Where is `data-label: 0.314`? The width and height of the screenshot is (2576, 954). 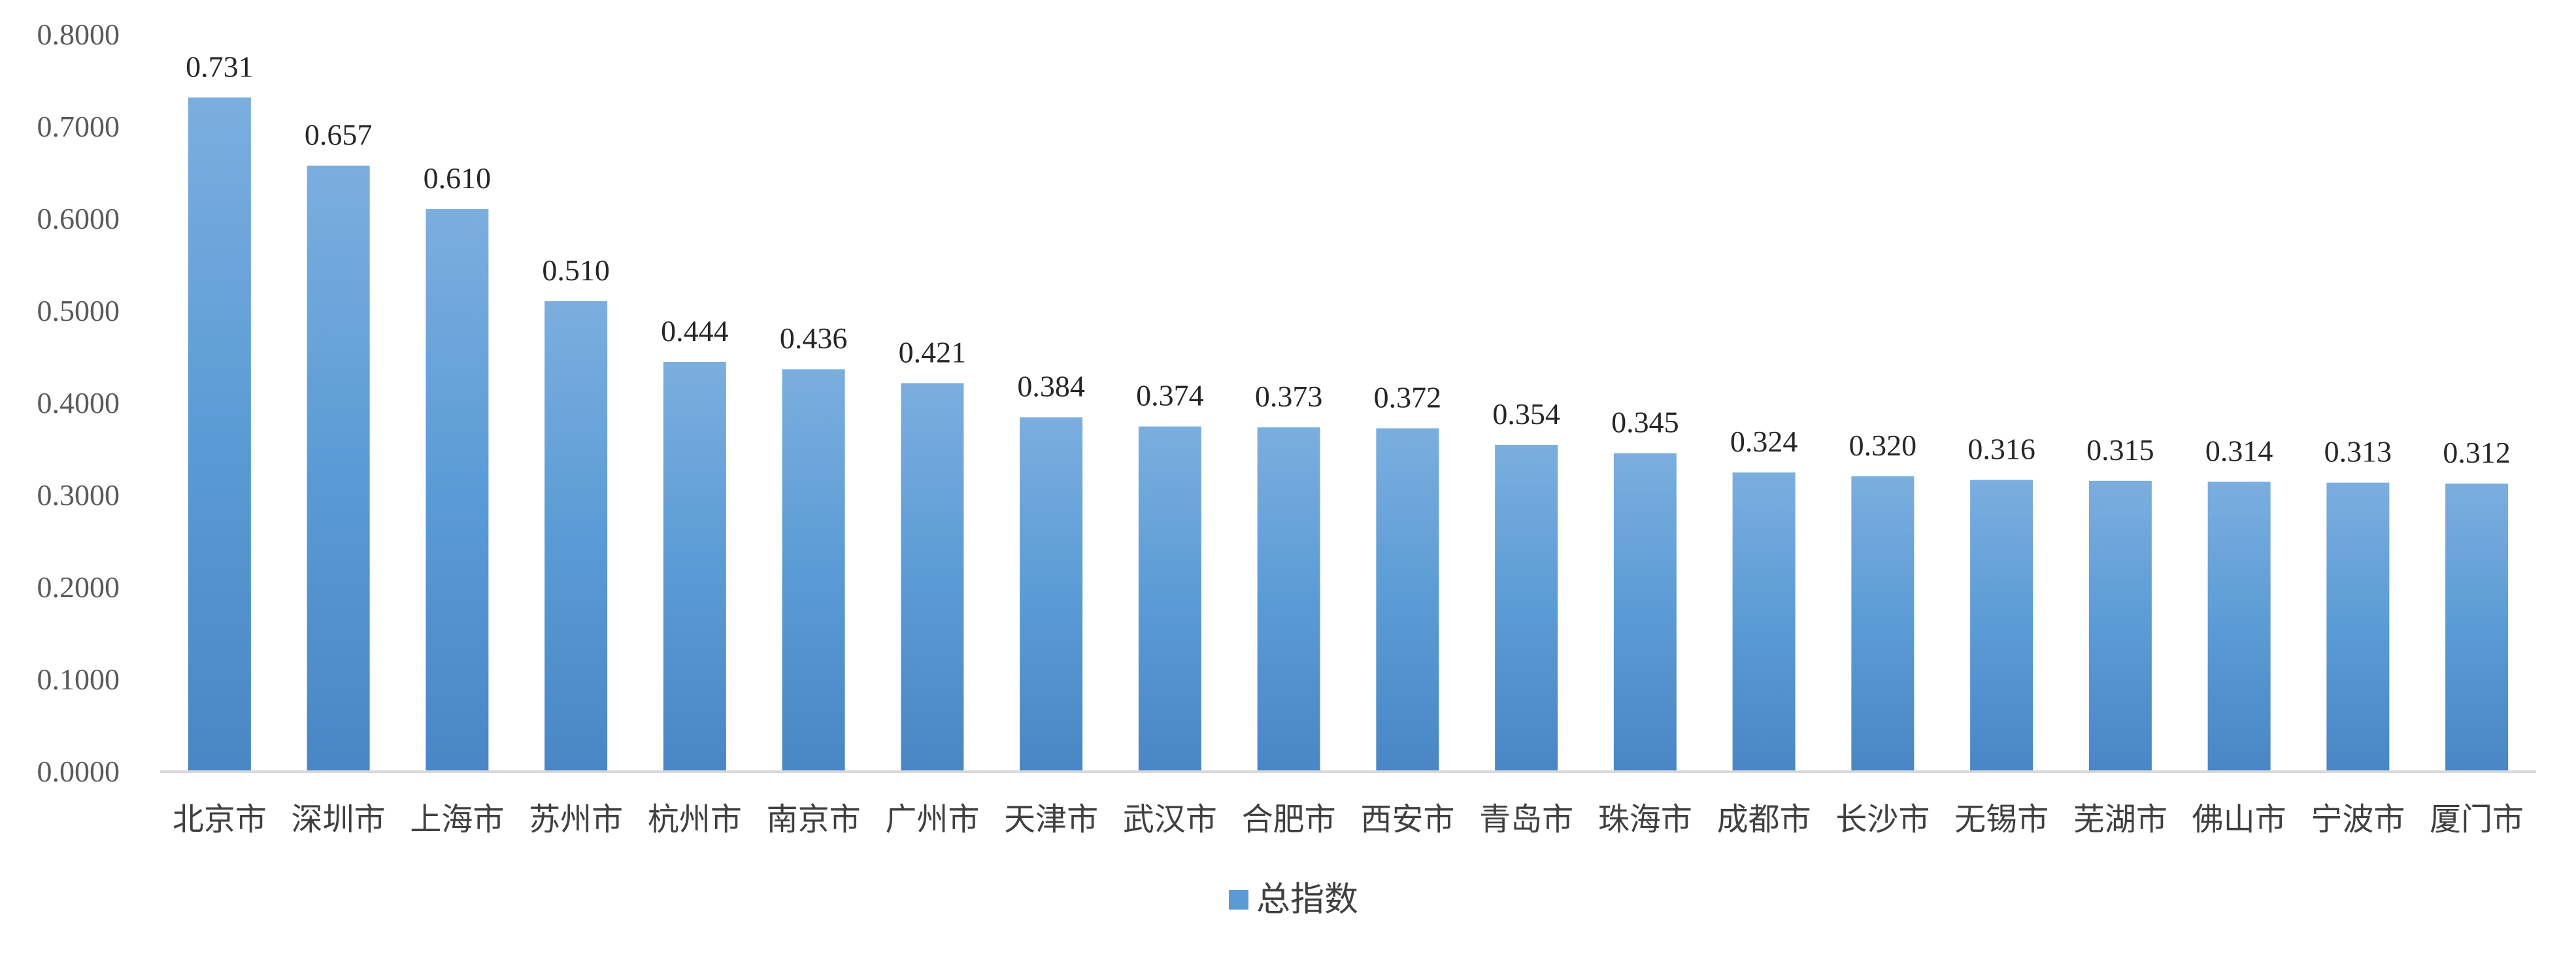 data-label: 0.314 is located at coordinates (2239, 451).